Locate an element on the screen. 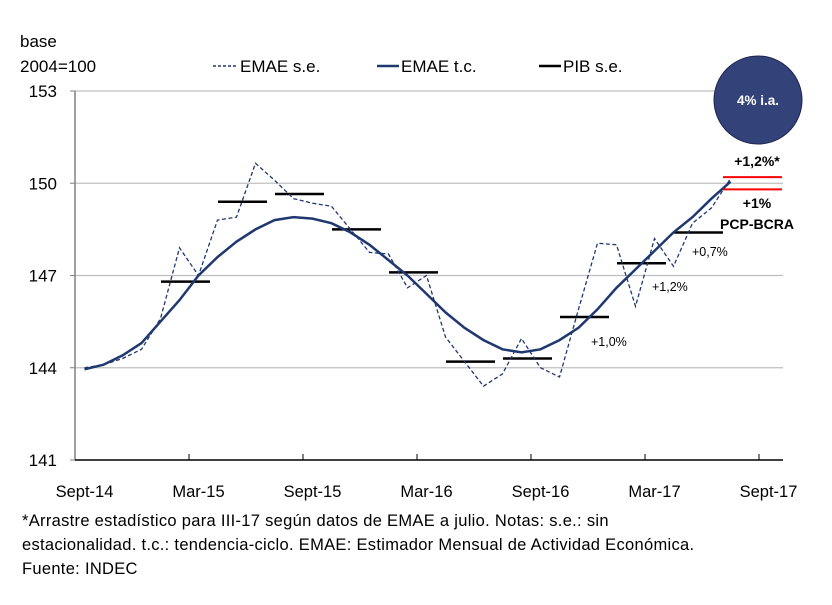 Image resolution: width=832 pixels, height=605 pixels. y-tick-label: 150 is located at coordinates (43, 183).